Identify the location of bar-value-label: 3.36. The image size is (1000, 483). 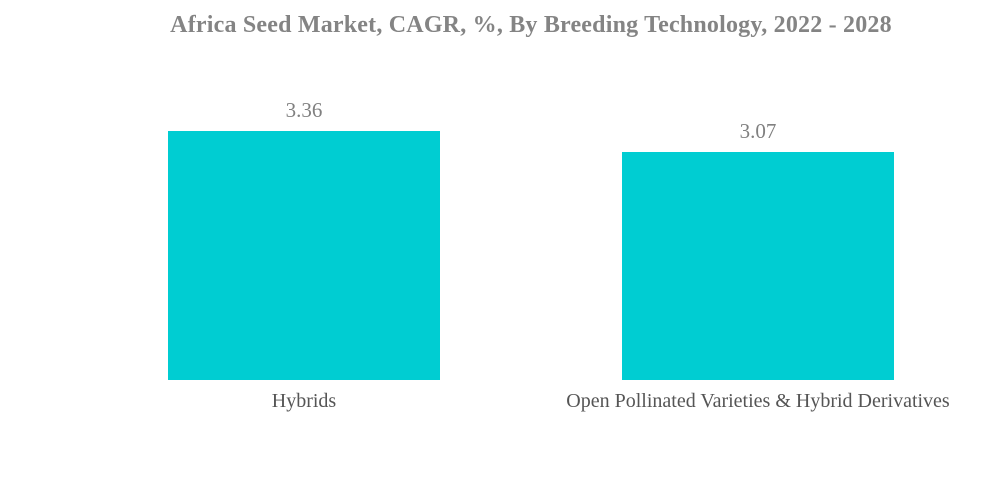
(304, 110).